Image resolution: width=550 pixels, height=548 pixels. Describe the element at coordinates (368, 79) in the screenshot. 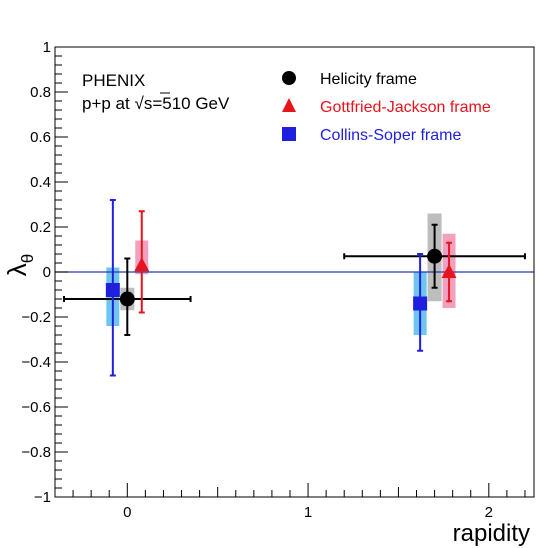

I see `legend-label-helicity: Helicity frame` at that location.